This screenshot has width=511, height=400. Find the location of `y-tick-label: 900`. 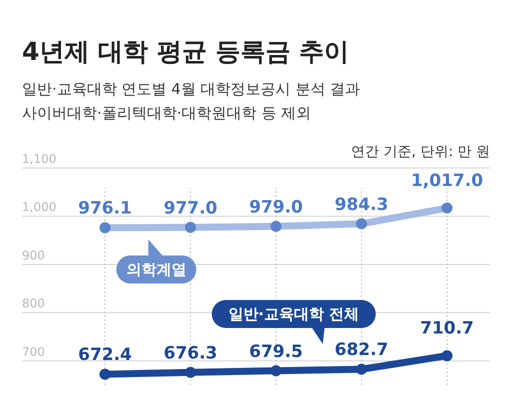

y-tick-label: 900 is located at coordinates (33, 255).